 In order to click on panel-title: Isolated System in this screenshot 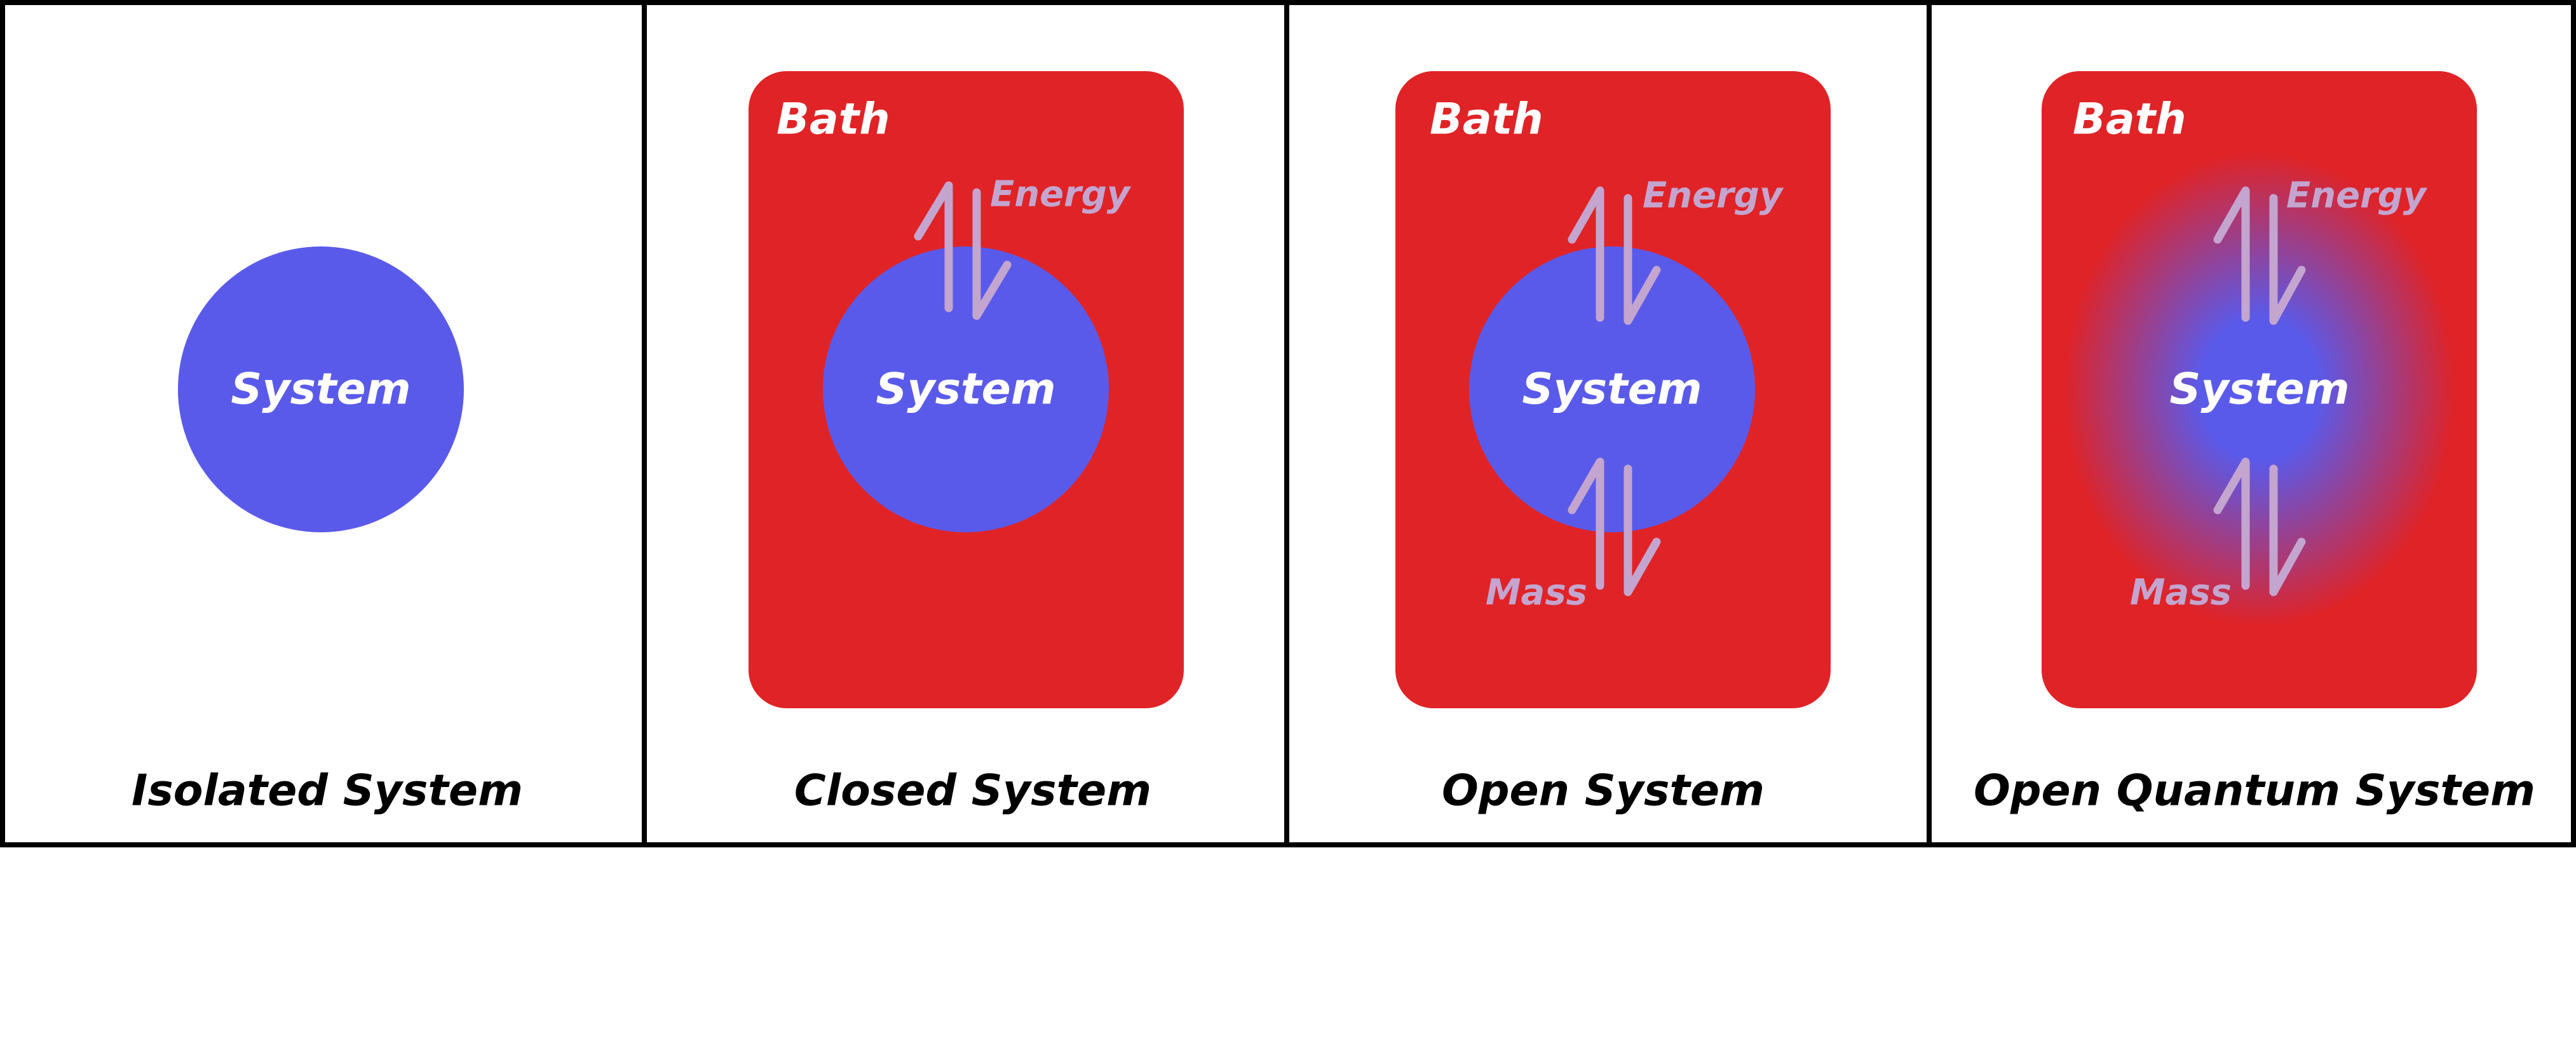, I will do `click(327, 791)`.